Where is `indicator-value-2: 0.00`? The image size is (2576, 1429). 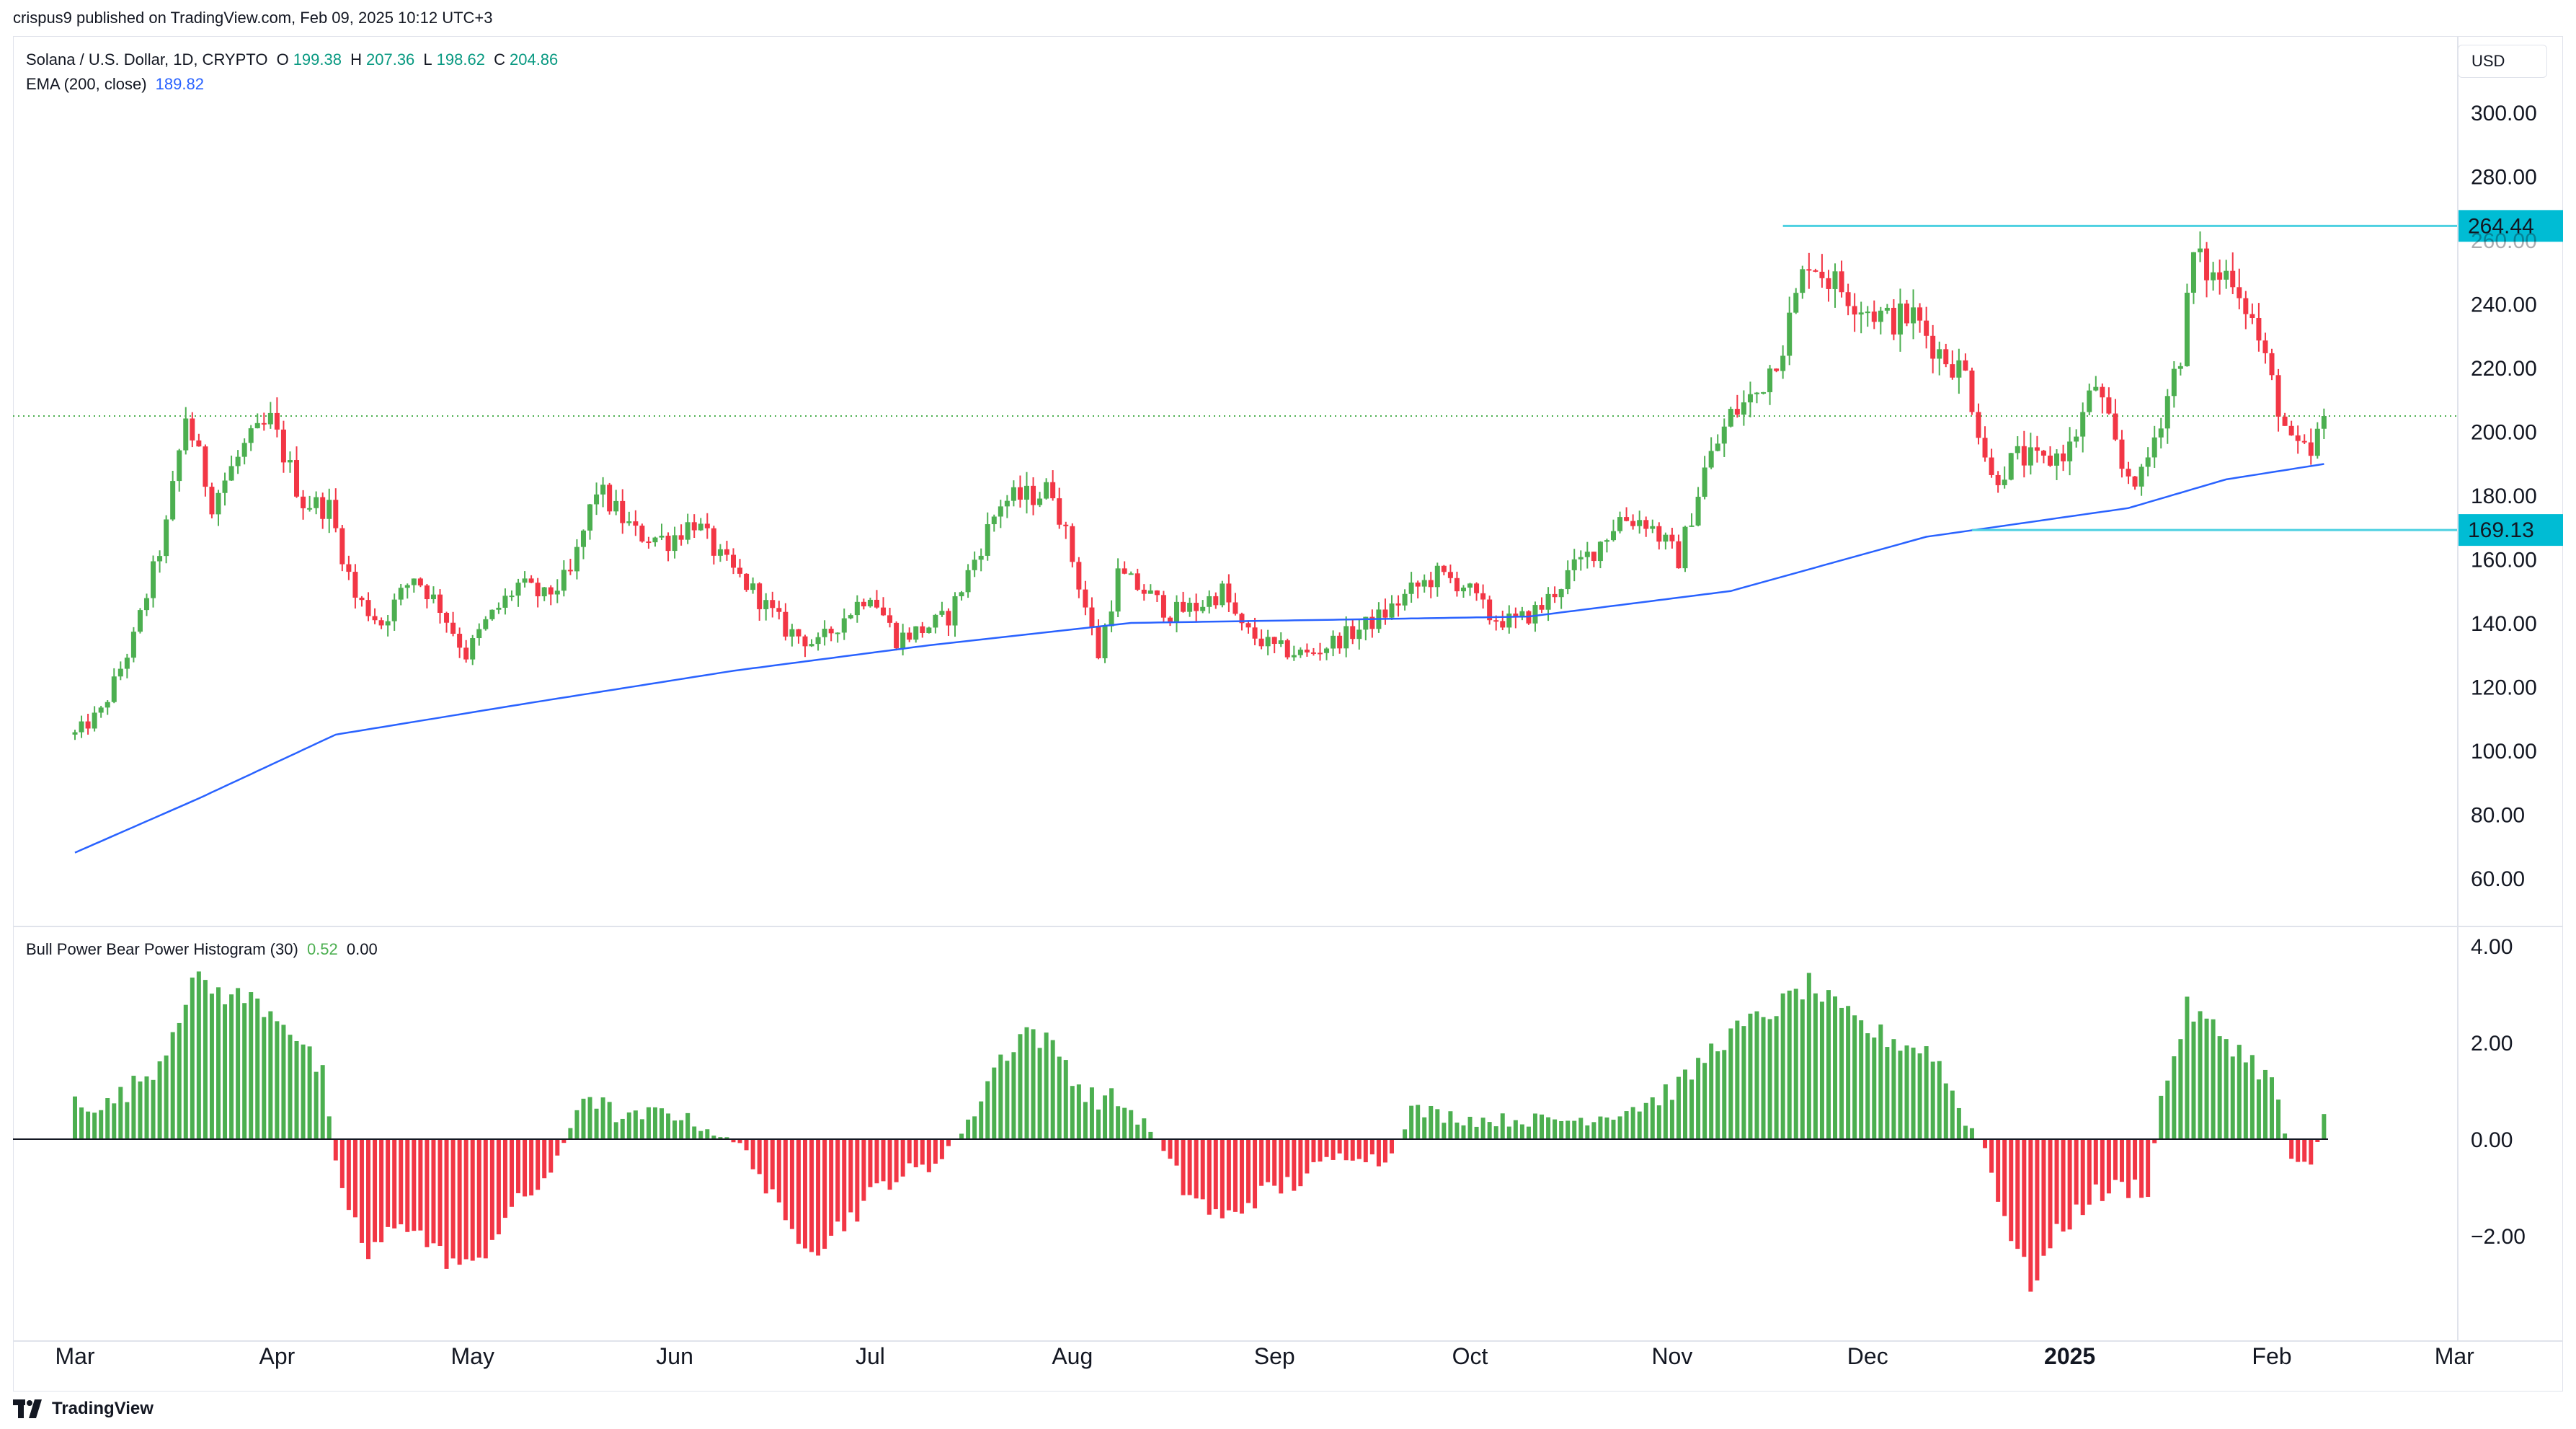
indicator-value-2: 0.00 is located at coordinates (362, 949).